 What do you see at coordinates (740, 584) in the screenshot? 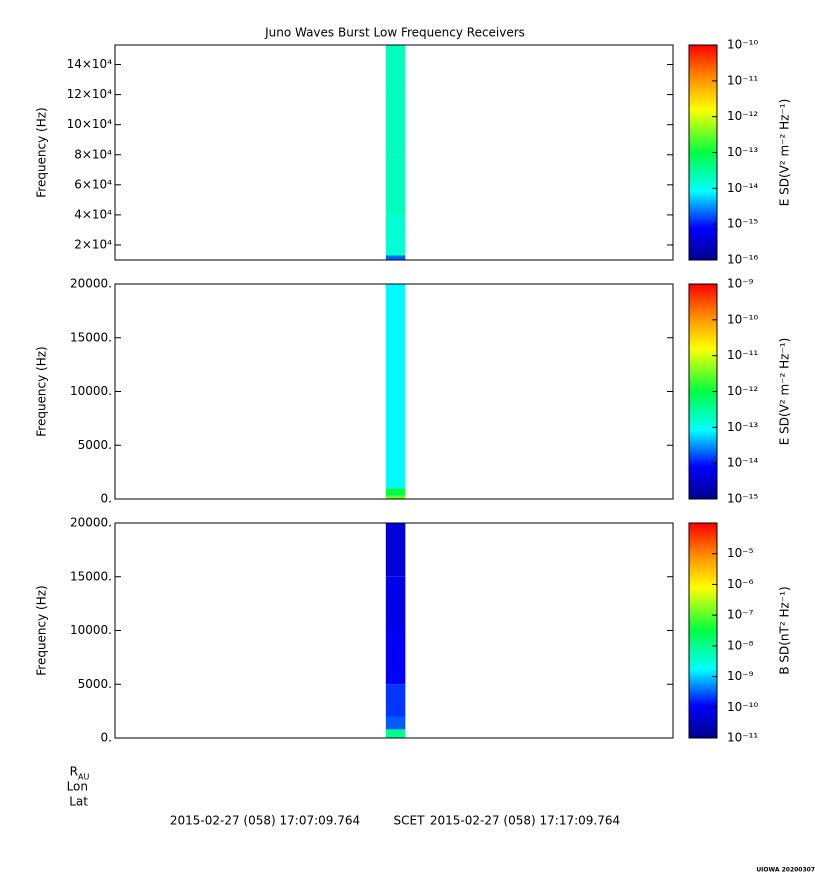
I see `colorbar-tick-label: 10⁻⁶` at bounding box center [740, 584].